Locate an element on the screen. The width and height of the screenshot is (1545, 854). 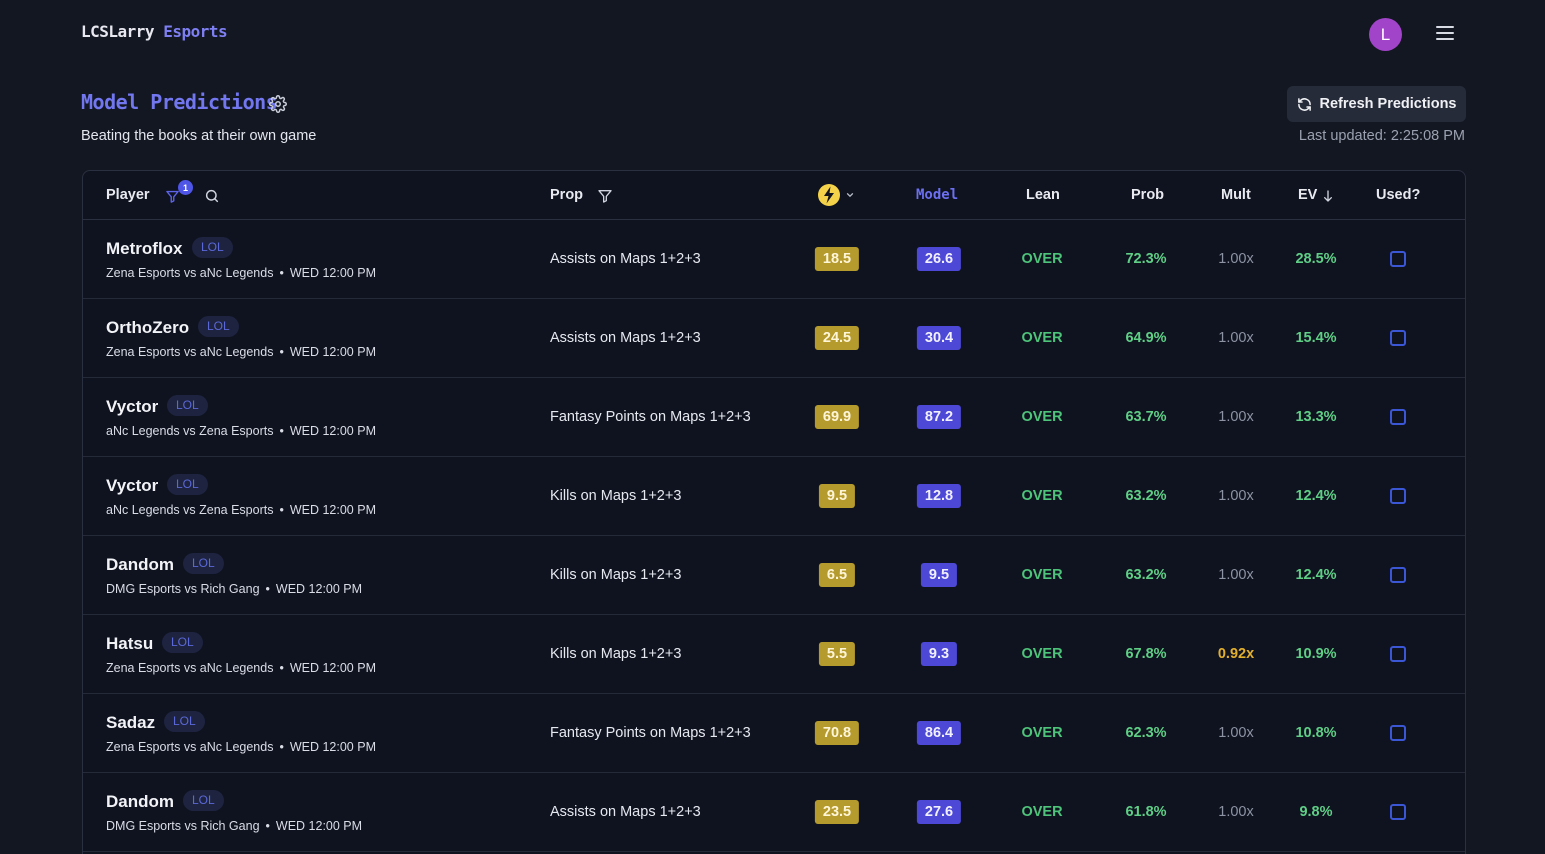
chevron-down-icon is located at coordinates (850, 195).